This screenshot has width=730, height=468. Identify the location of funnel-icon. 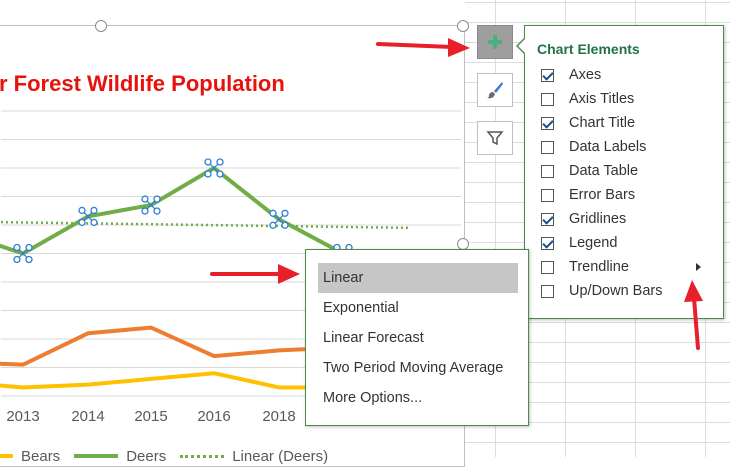
(495, 138).